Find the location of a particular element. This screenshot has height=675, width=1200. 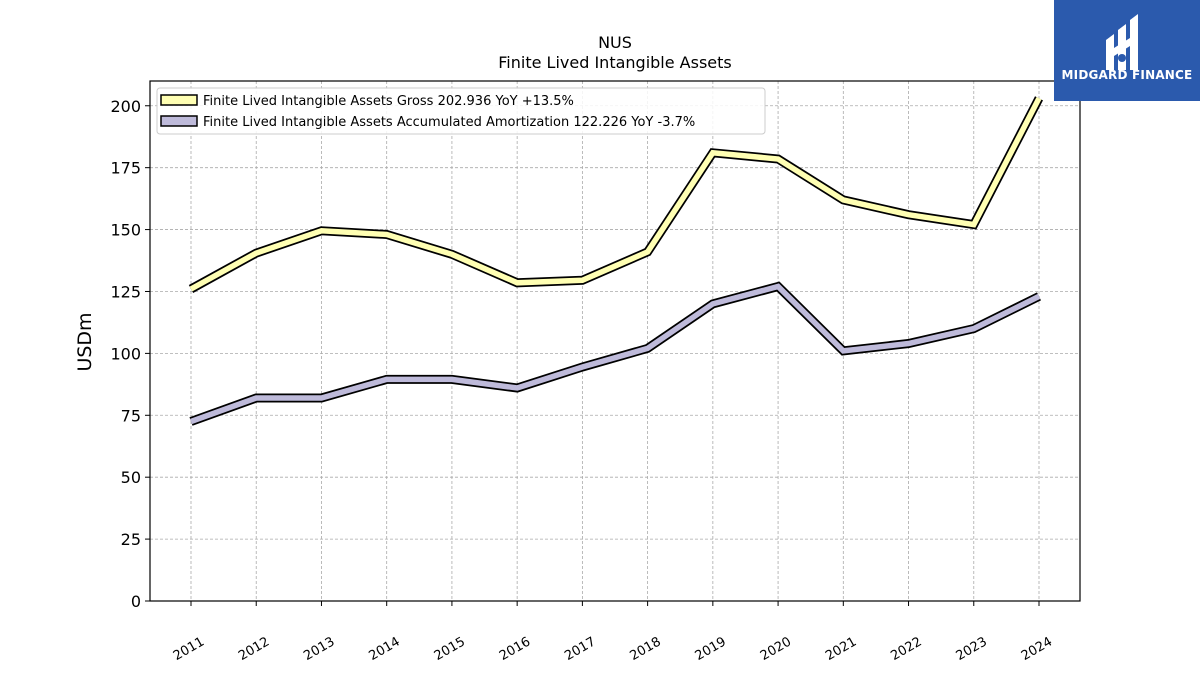

legend-box is located at coordinates (461, 111).